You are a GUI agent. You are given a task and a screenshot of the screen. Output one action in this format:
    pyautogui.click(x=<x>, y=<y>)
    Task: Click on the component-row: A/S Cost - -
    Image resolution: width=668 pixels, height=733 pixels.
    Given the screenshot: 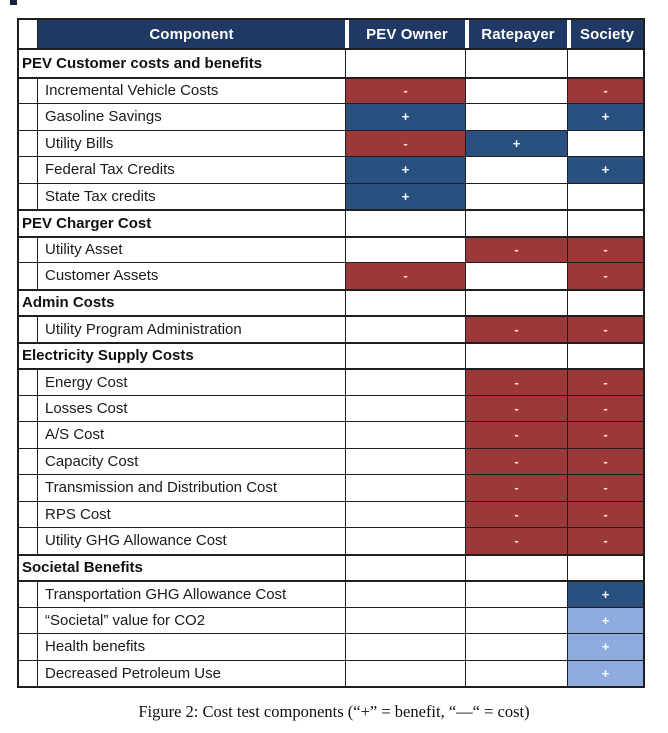 What is the action you would take?
    pyautogui.click(x=331, y=434)
    